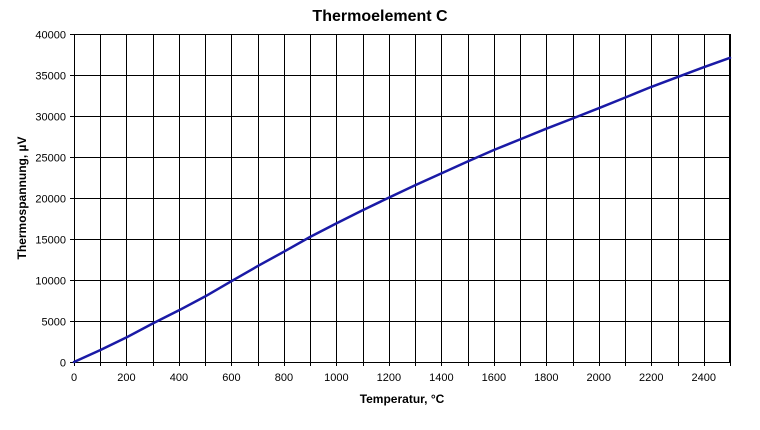 This screenshot has width=760, height=430. What do you see at coordinates (22, 198) in the screenshot?
I see `y-axis-label: Thermospannung, µV` at bounding box center [22, 198].